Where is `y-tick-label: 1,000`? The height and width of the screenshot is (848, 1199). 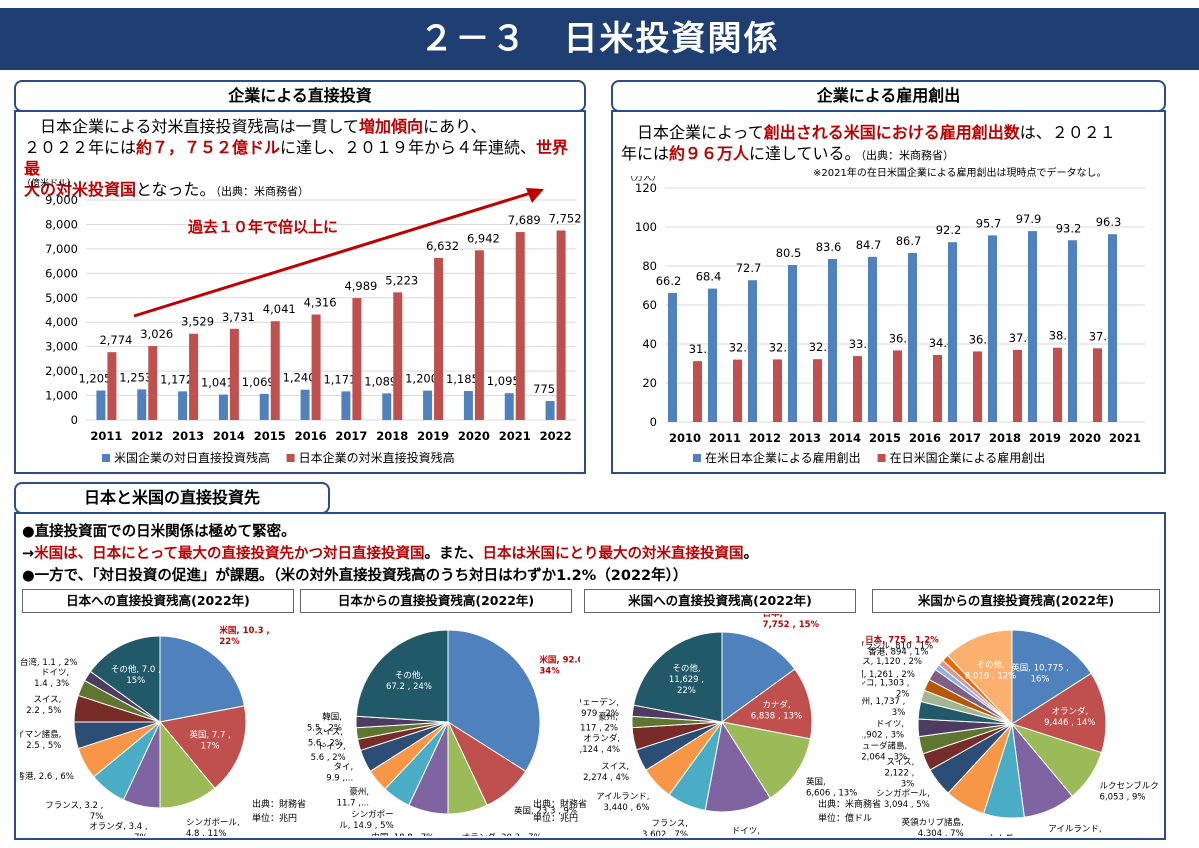
y-tick-label: 1,000 is located at coordinates (61, 396).